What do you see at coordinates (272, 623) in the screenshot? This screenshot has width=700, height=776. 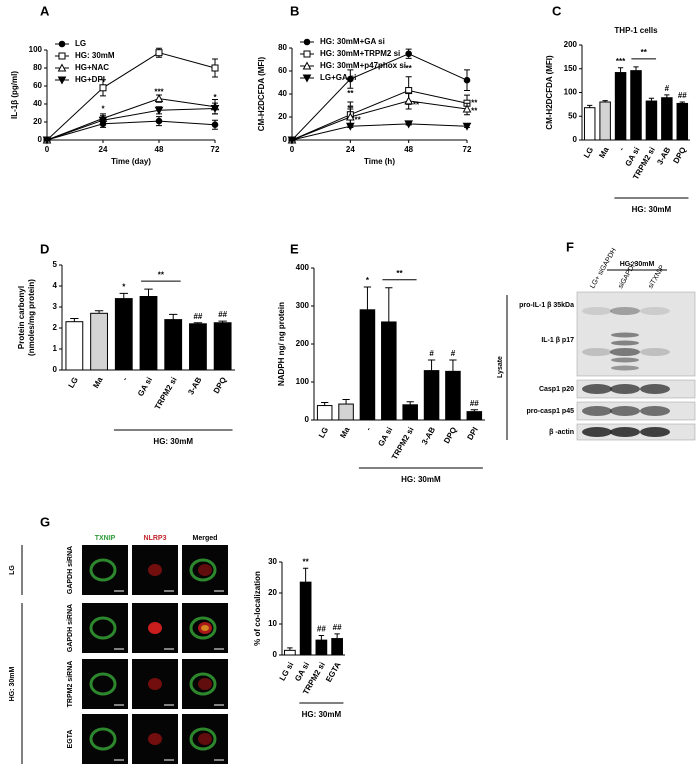 I see `y-tick-label: 10` at bounding box center [272, 623].